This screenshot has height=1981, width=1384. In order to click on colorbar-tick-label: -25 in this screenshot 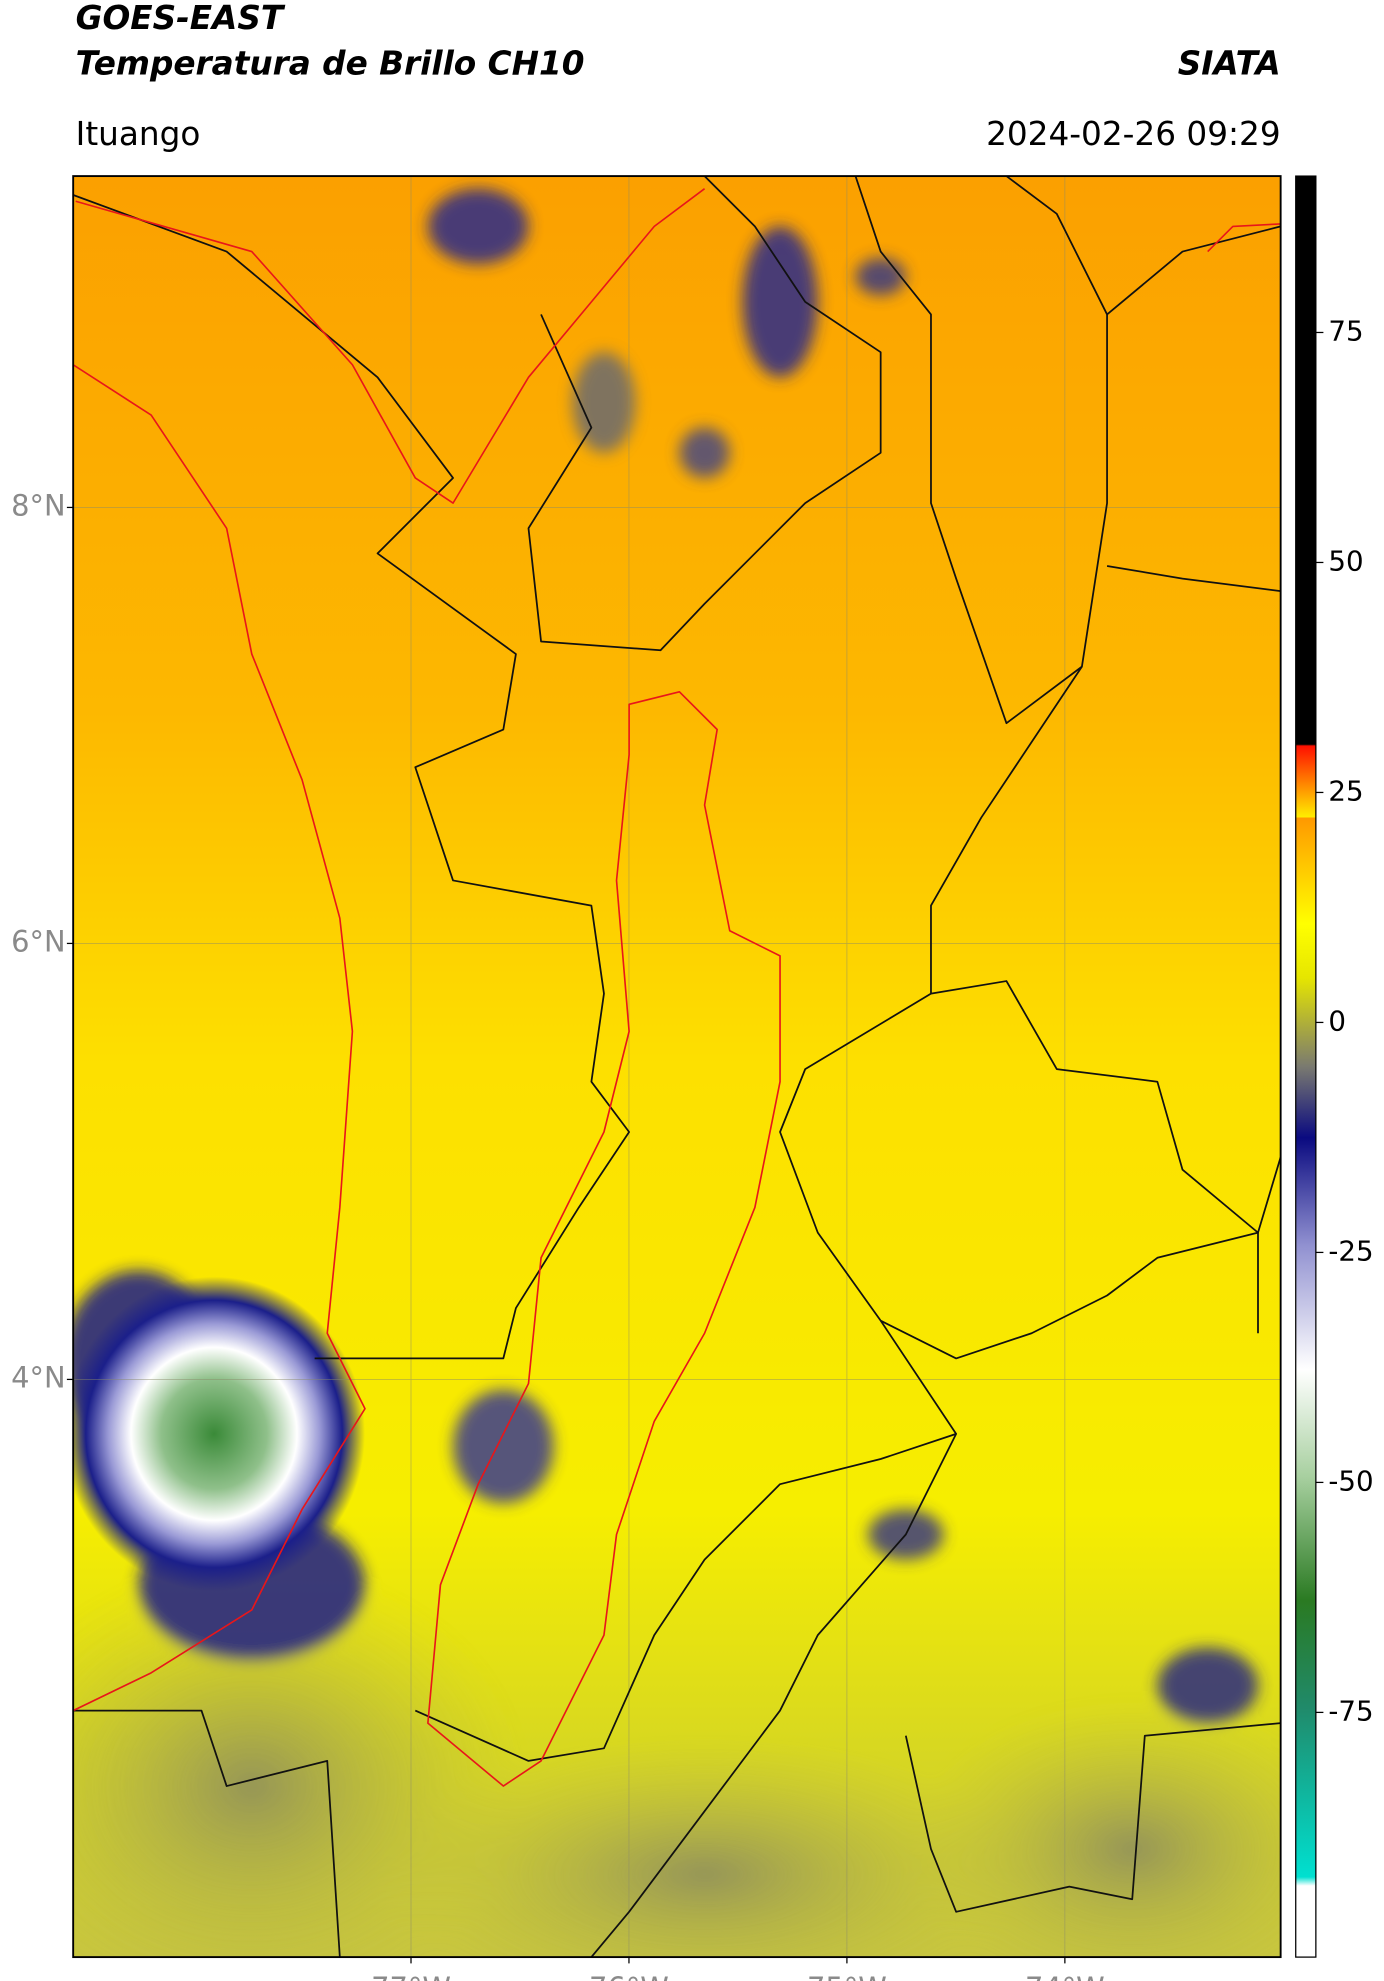, I will do `click(1350, 1250)`.